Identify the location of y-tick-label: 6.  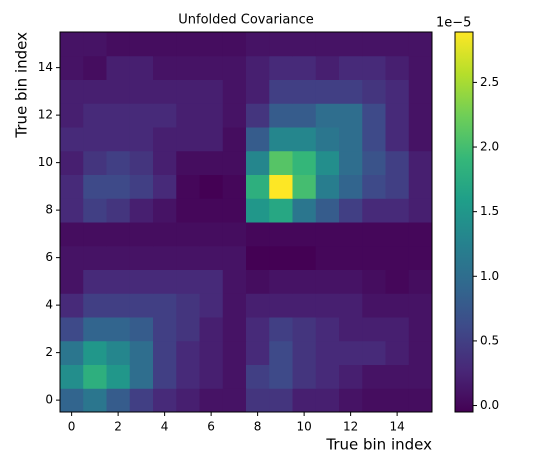
(49, 257).